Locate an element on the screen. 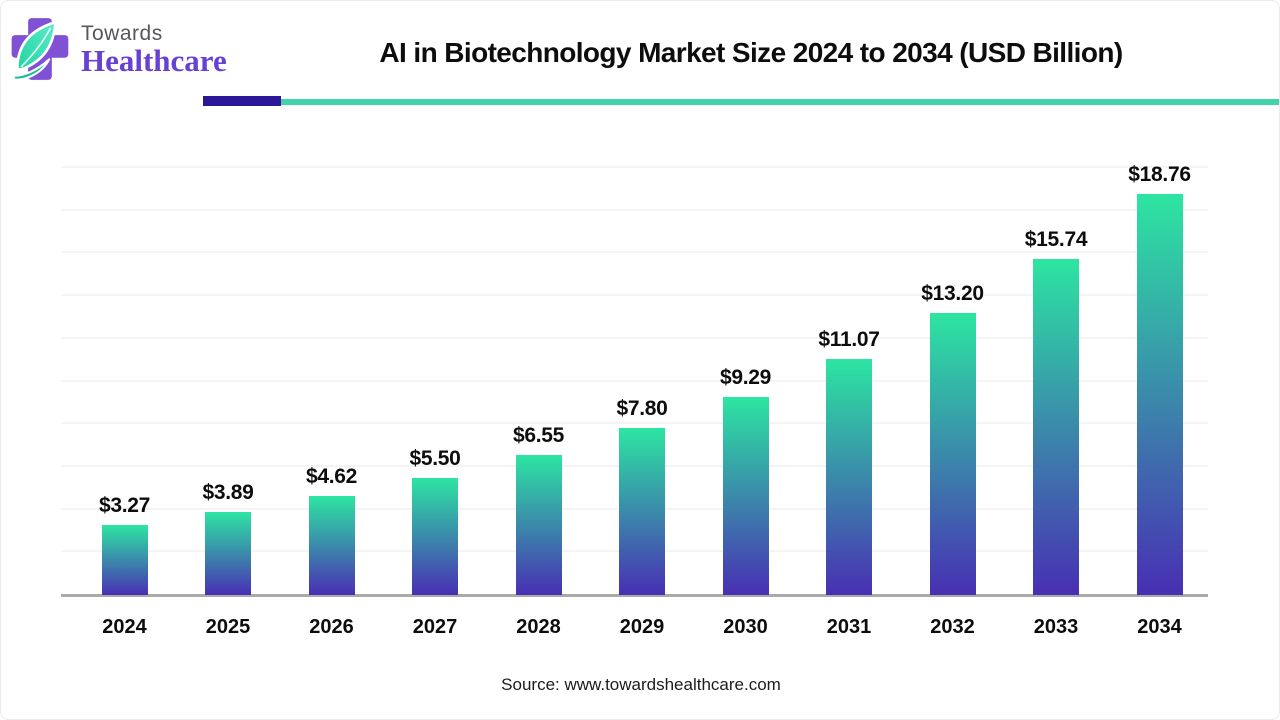  bar-2024 is located at coordinates (124, 560).